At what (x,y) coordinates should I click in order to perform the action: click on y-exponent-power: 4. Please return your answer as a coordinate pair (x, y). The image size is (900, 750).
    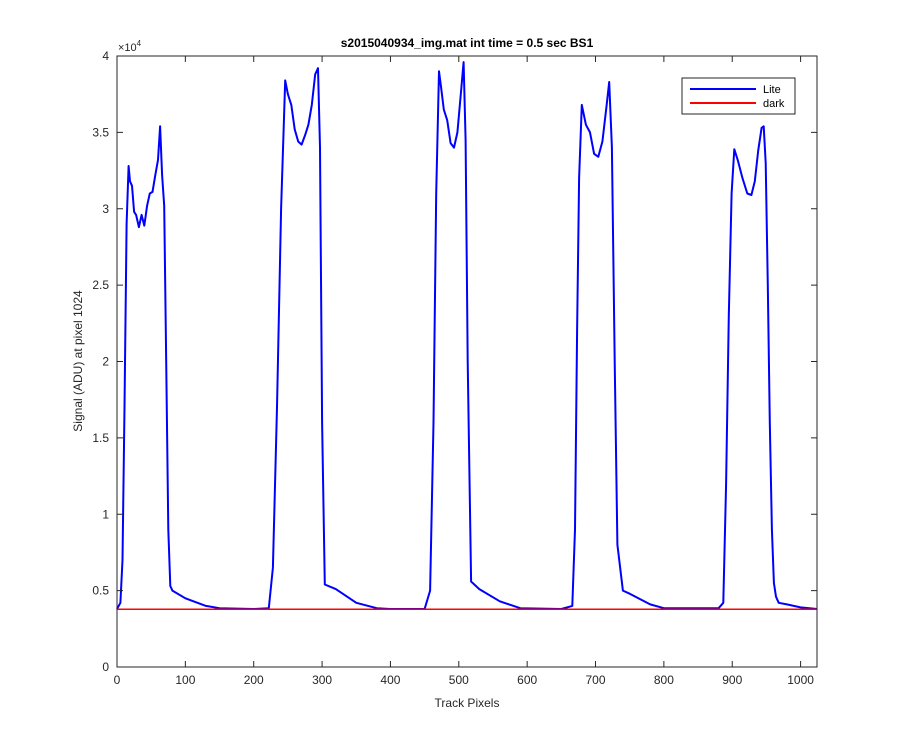
    Looking at the image, I should click on (139, 43).